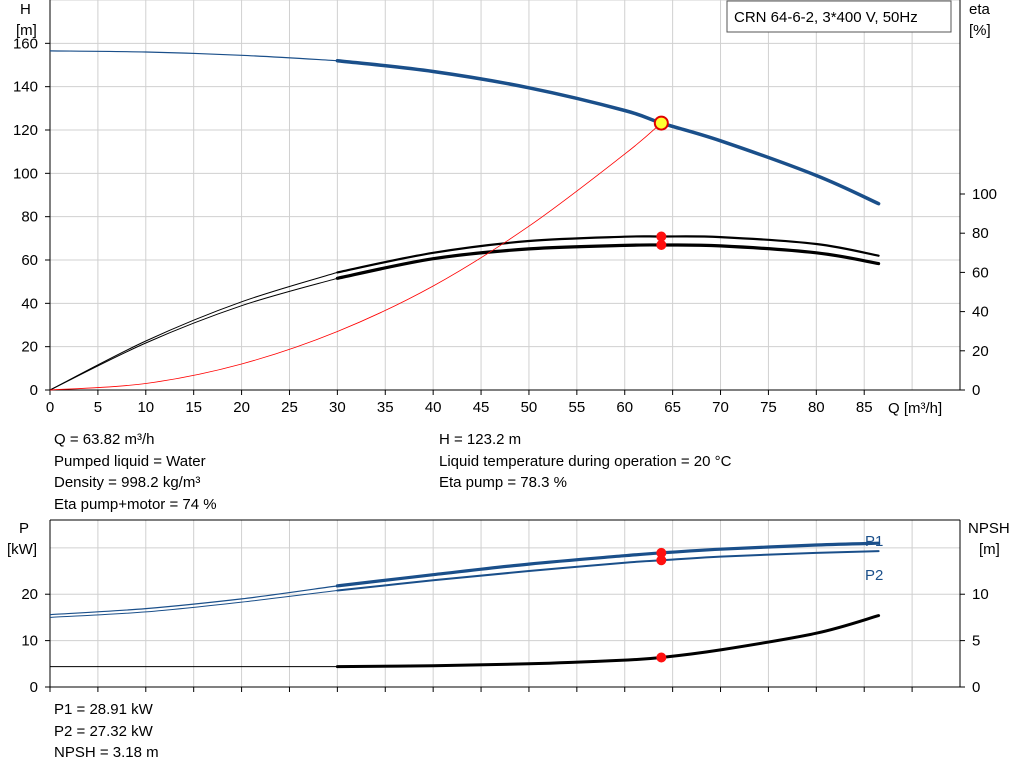 The image size is (1024, 781). What do you see at coordinates (661, 657) in the screenshot?
I see `npsh-point` at bounding box center [661, 657].